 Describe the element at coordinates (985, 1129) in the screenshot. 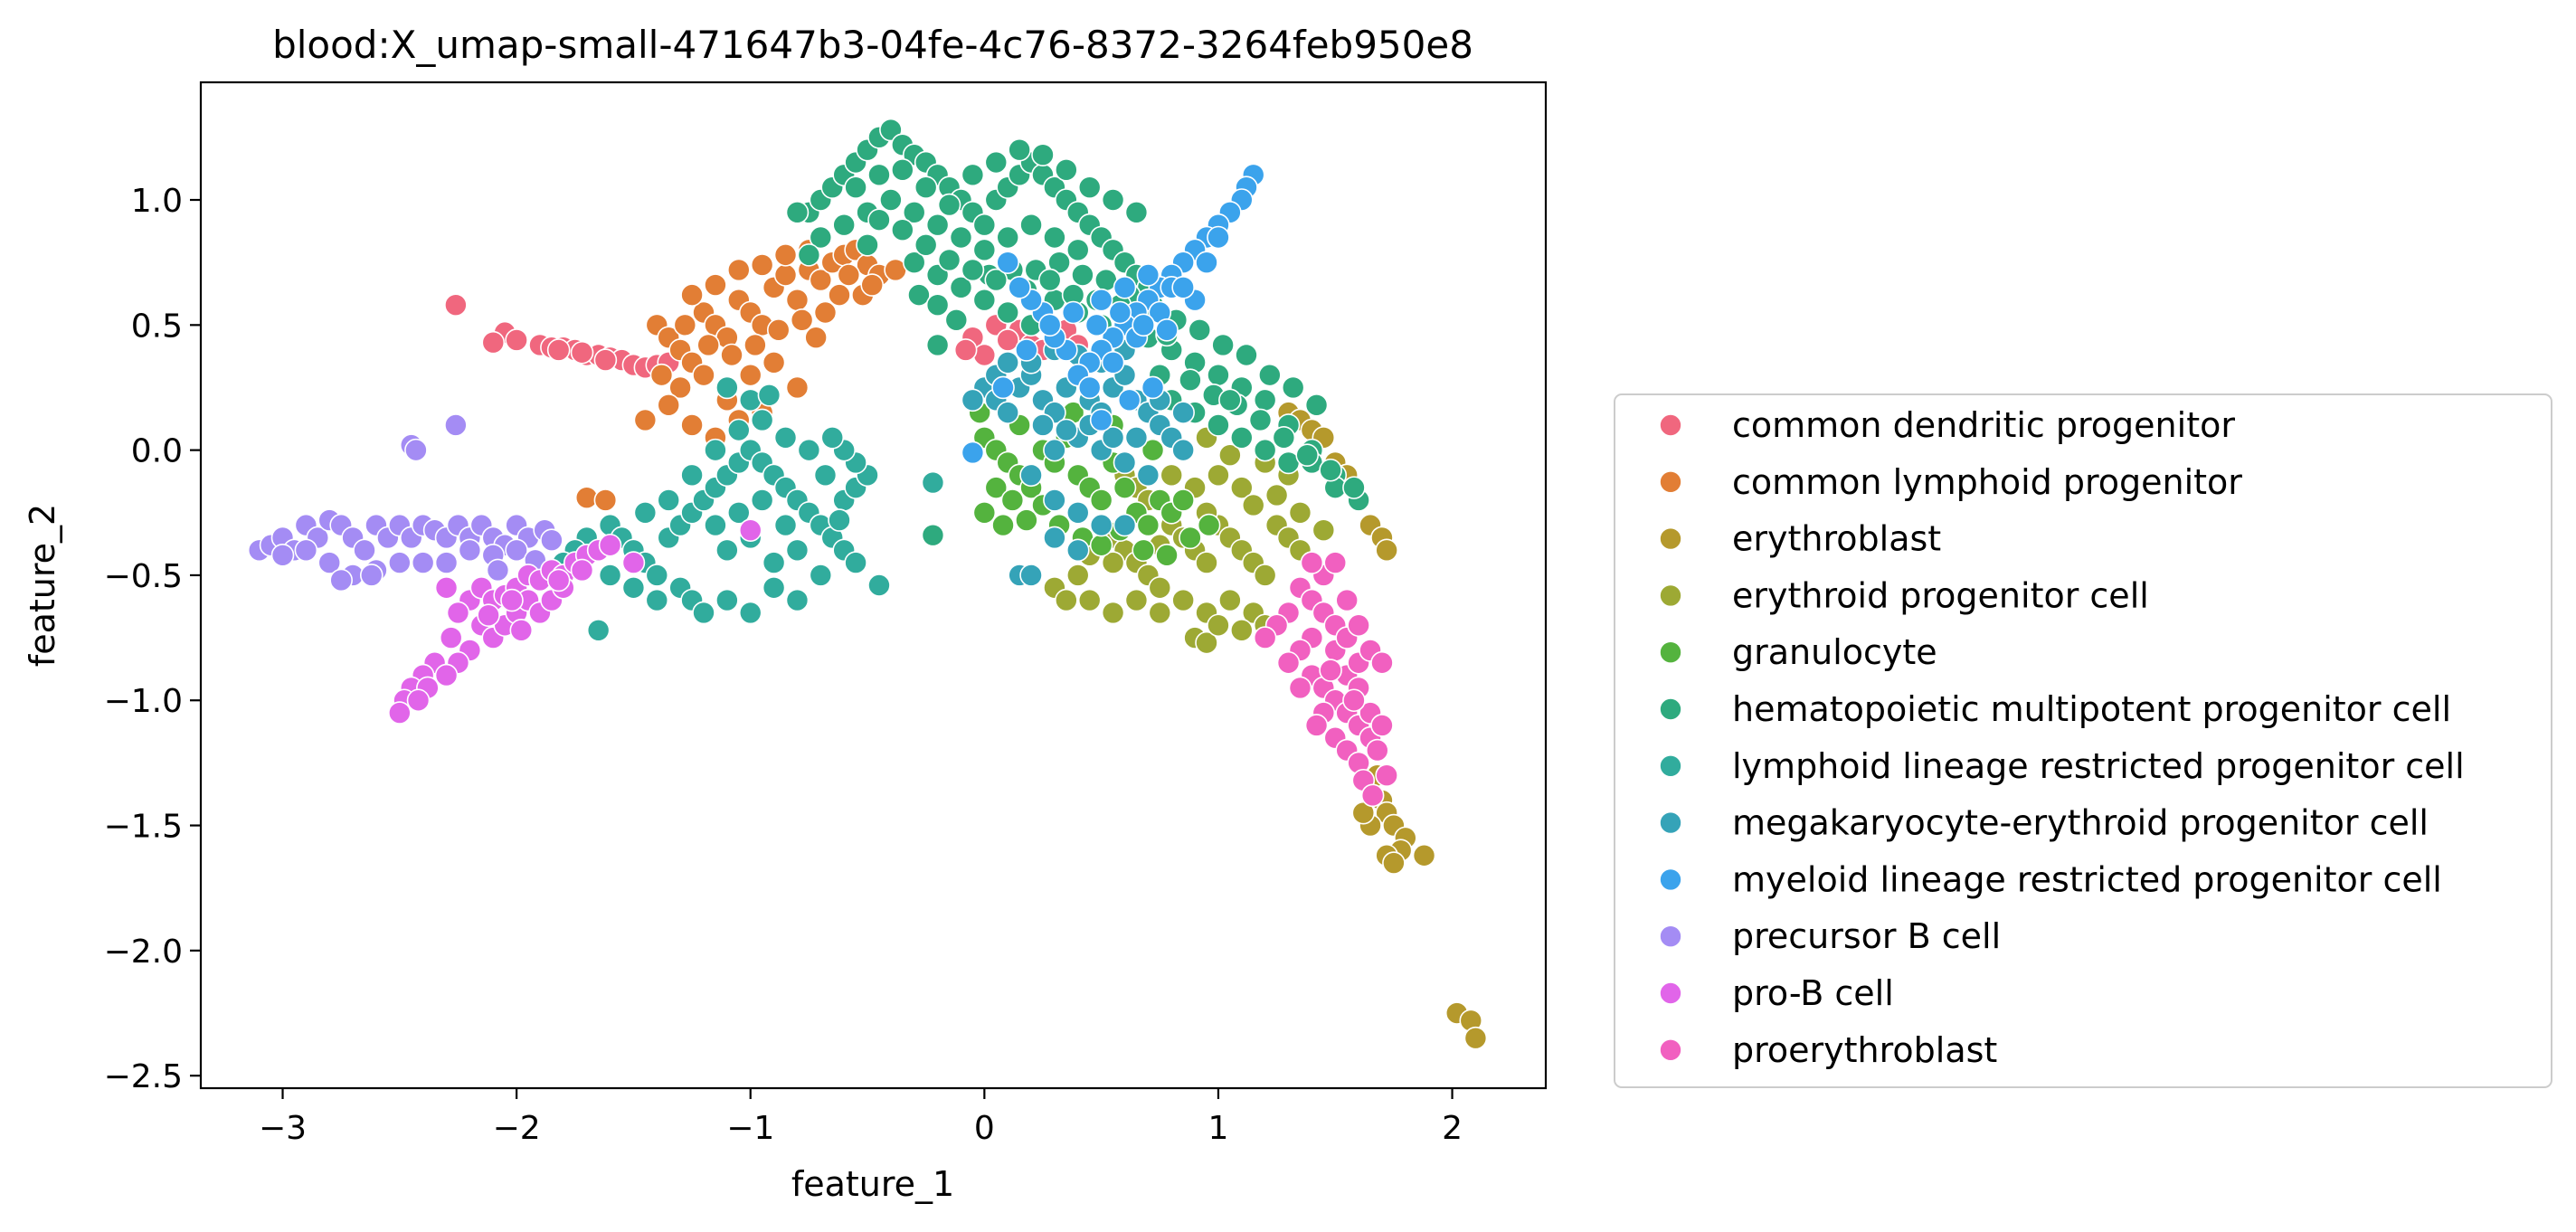

I see `x-tick-label: 0` at that location.